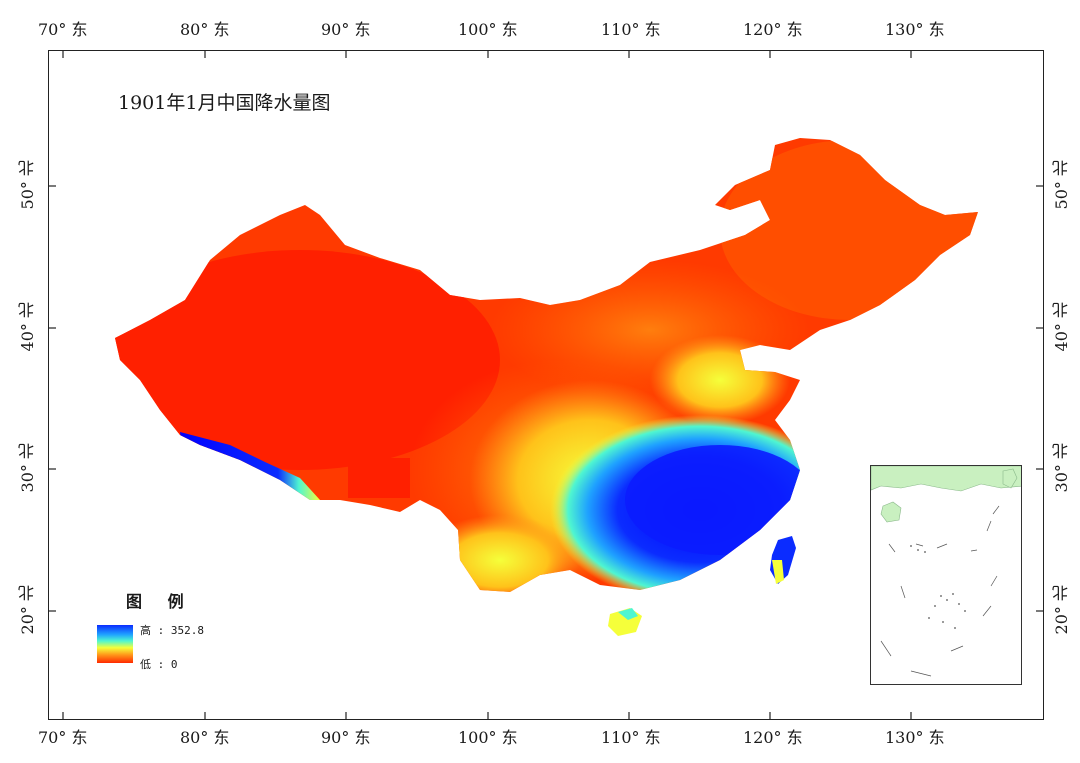 The height and width of the screenshot is (763, 1080). What do you see at coordinates (915, 29) in the screenshot?
I see `lon-label-top-130: 130° 东` at bounding box center [915, 29].